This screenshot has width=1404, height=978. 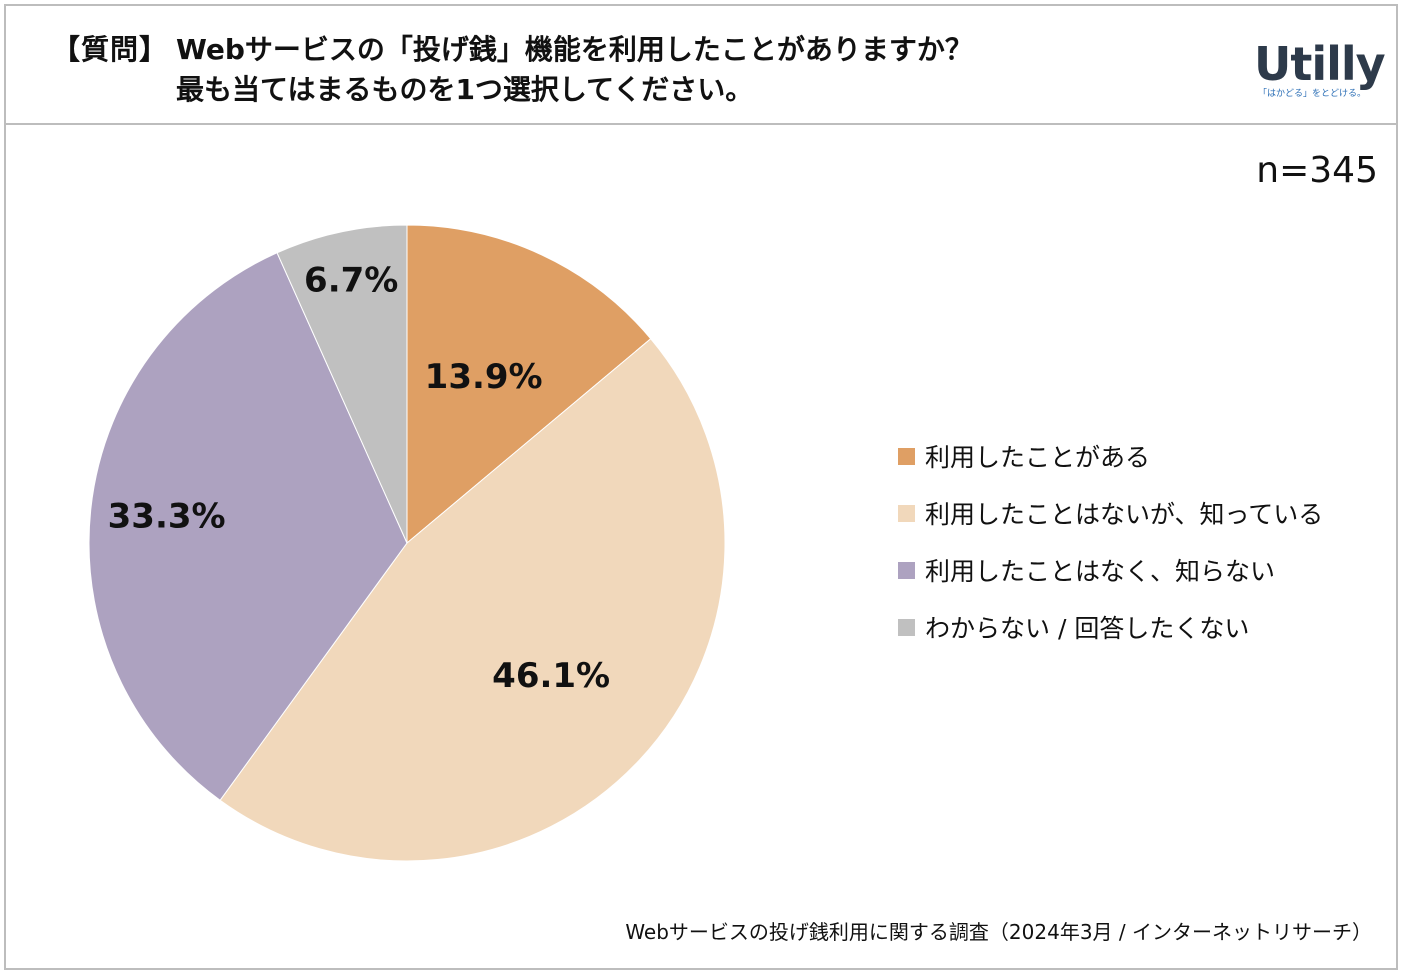 What do you see at coordinates (1312, 94) in the screenshot?
I see `logo-tagline: 「はかどる」をとどける。` at bounding box center [1312, 94].